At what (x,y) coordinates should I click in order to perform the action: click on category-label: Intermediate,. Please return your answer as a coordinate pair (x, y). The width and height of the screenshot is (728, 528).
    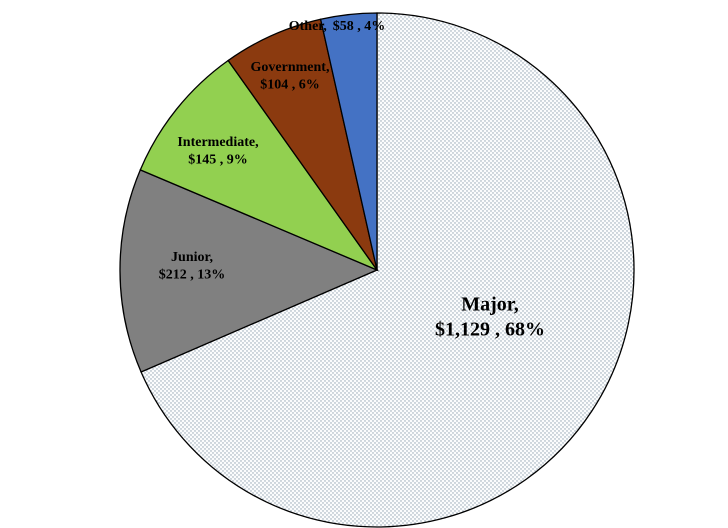
    Looking at the image, I should click on (217, 142).